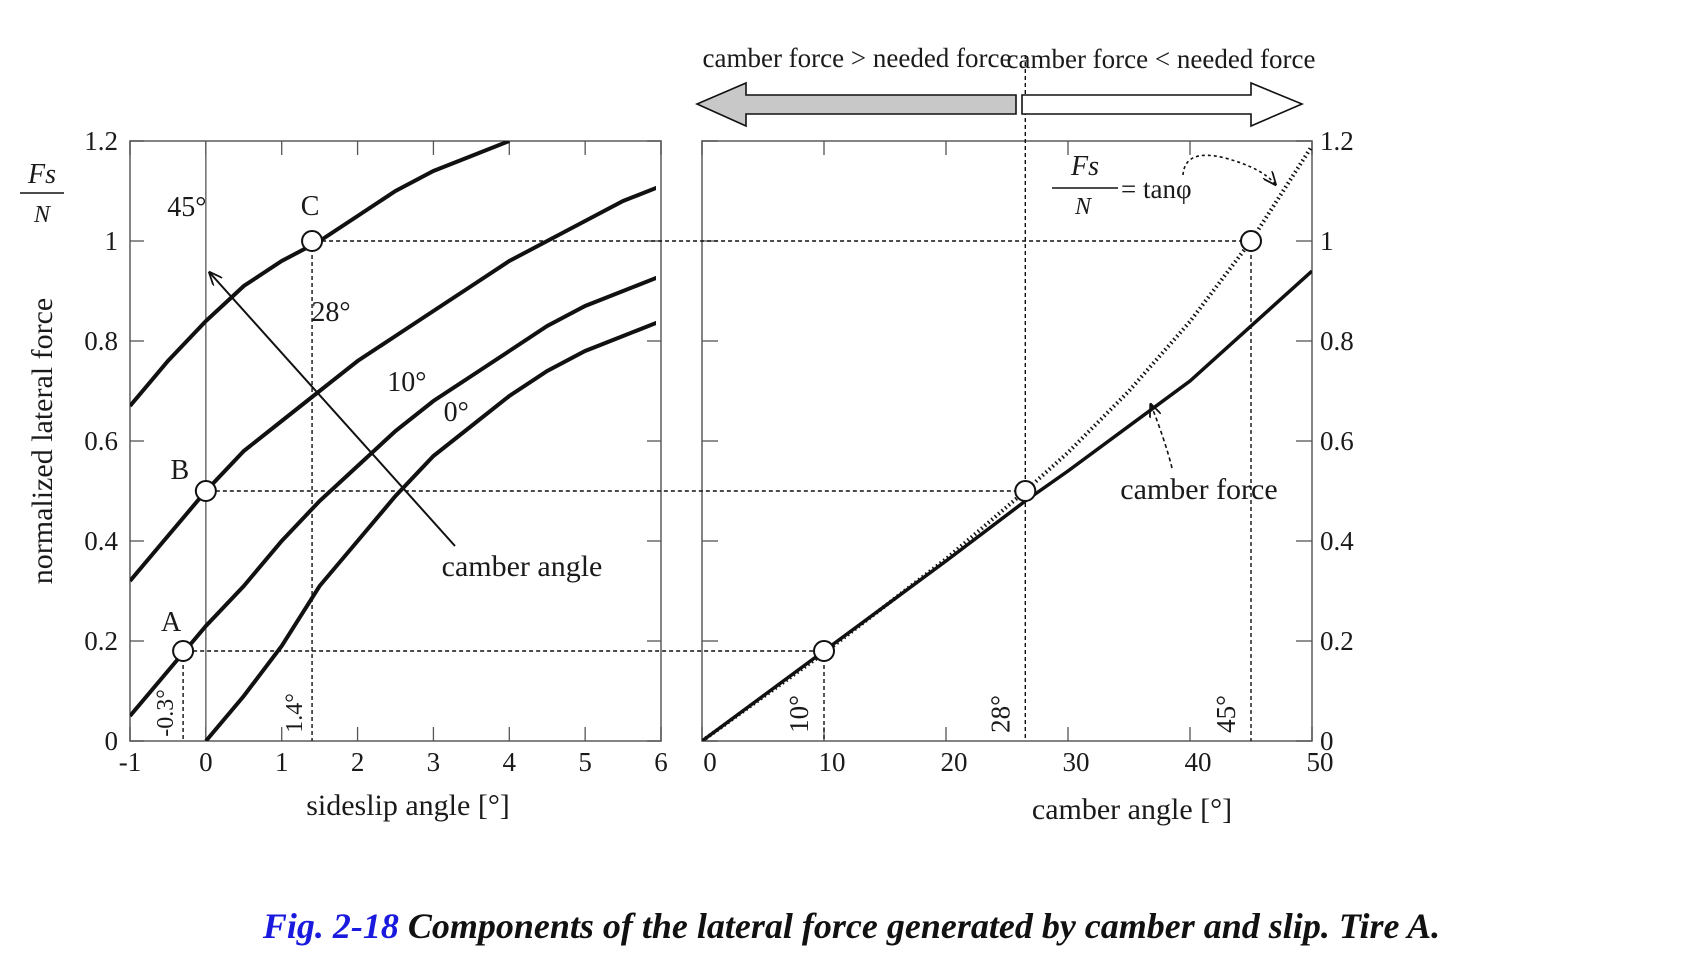 This screenshot has height=956, width=1703. Describe the element at coordinates (408, 805) in the screenshot. I see `left-x-axis-label: sideslip angle [°]` at that location.